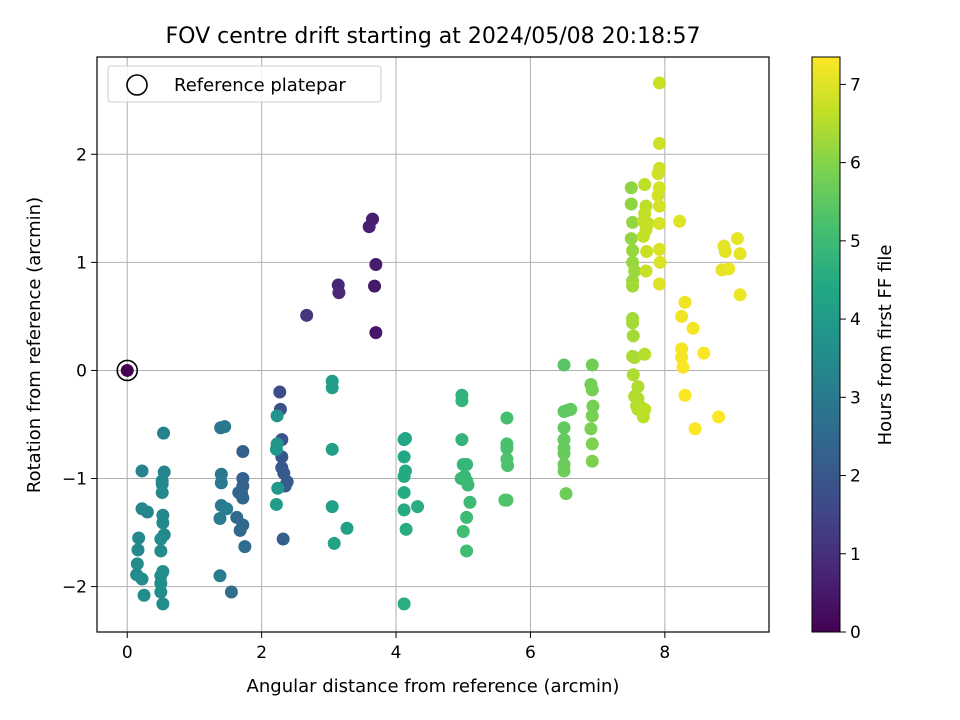 This screenshot has height=720, width=960. What do you see at coordinates (396, 653) in the screenshot?
I see `x-tick-label: 4` at bounding box center [396, 653].